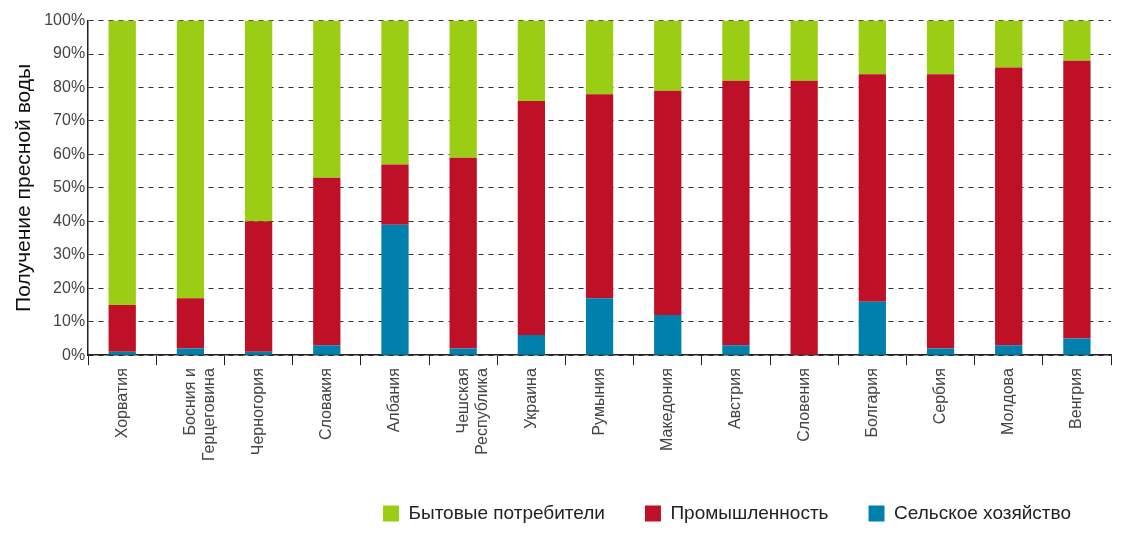  I want to click on y-tick-label: 70%, so click(69, 120).